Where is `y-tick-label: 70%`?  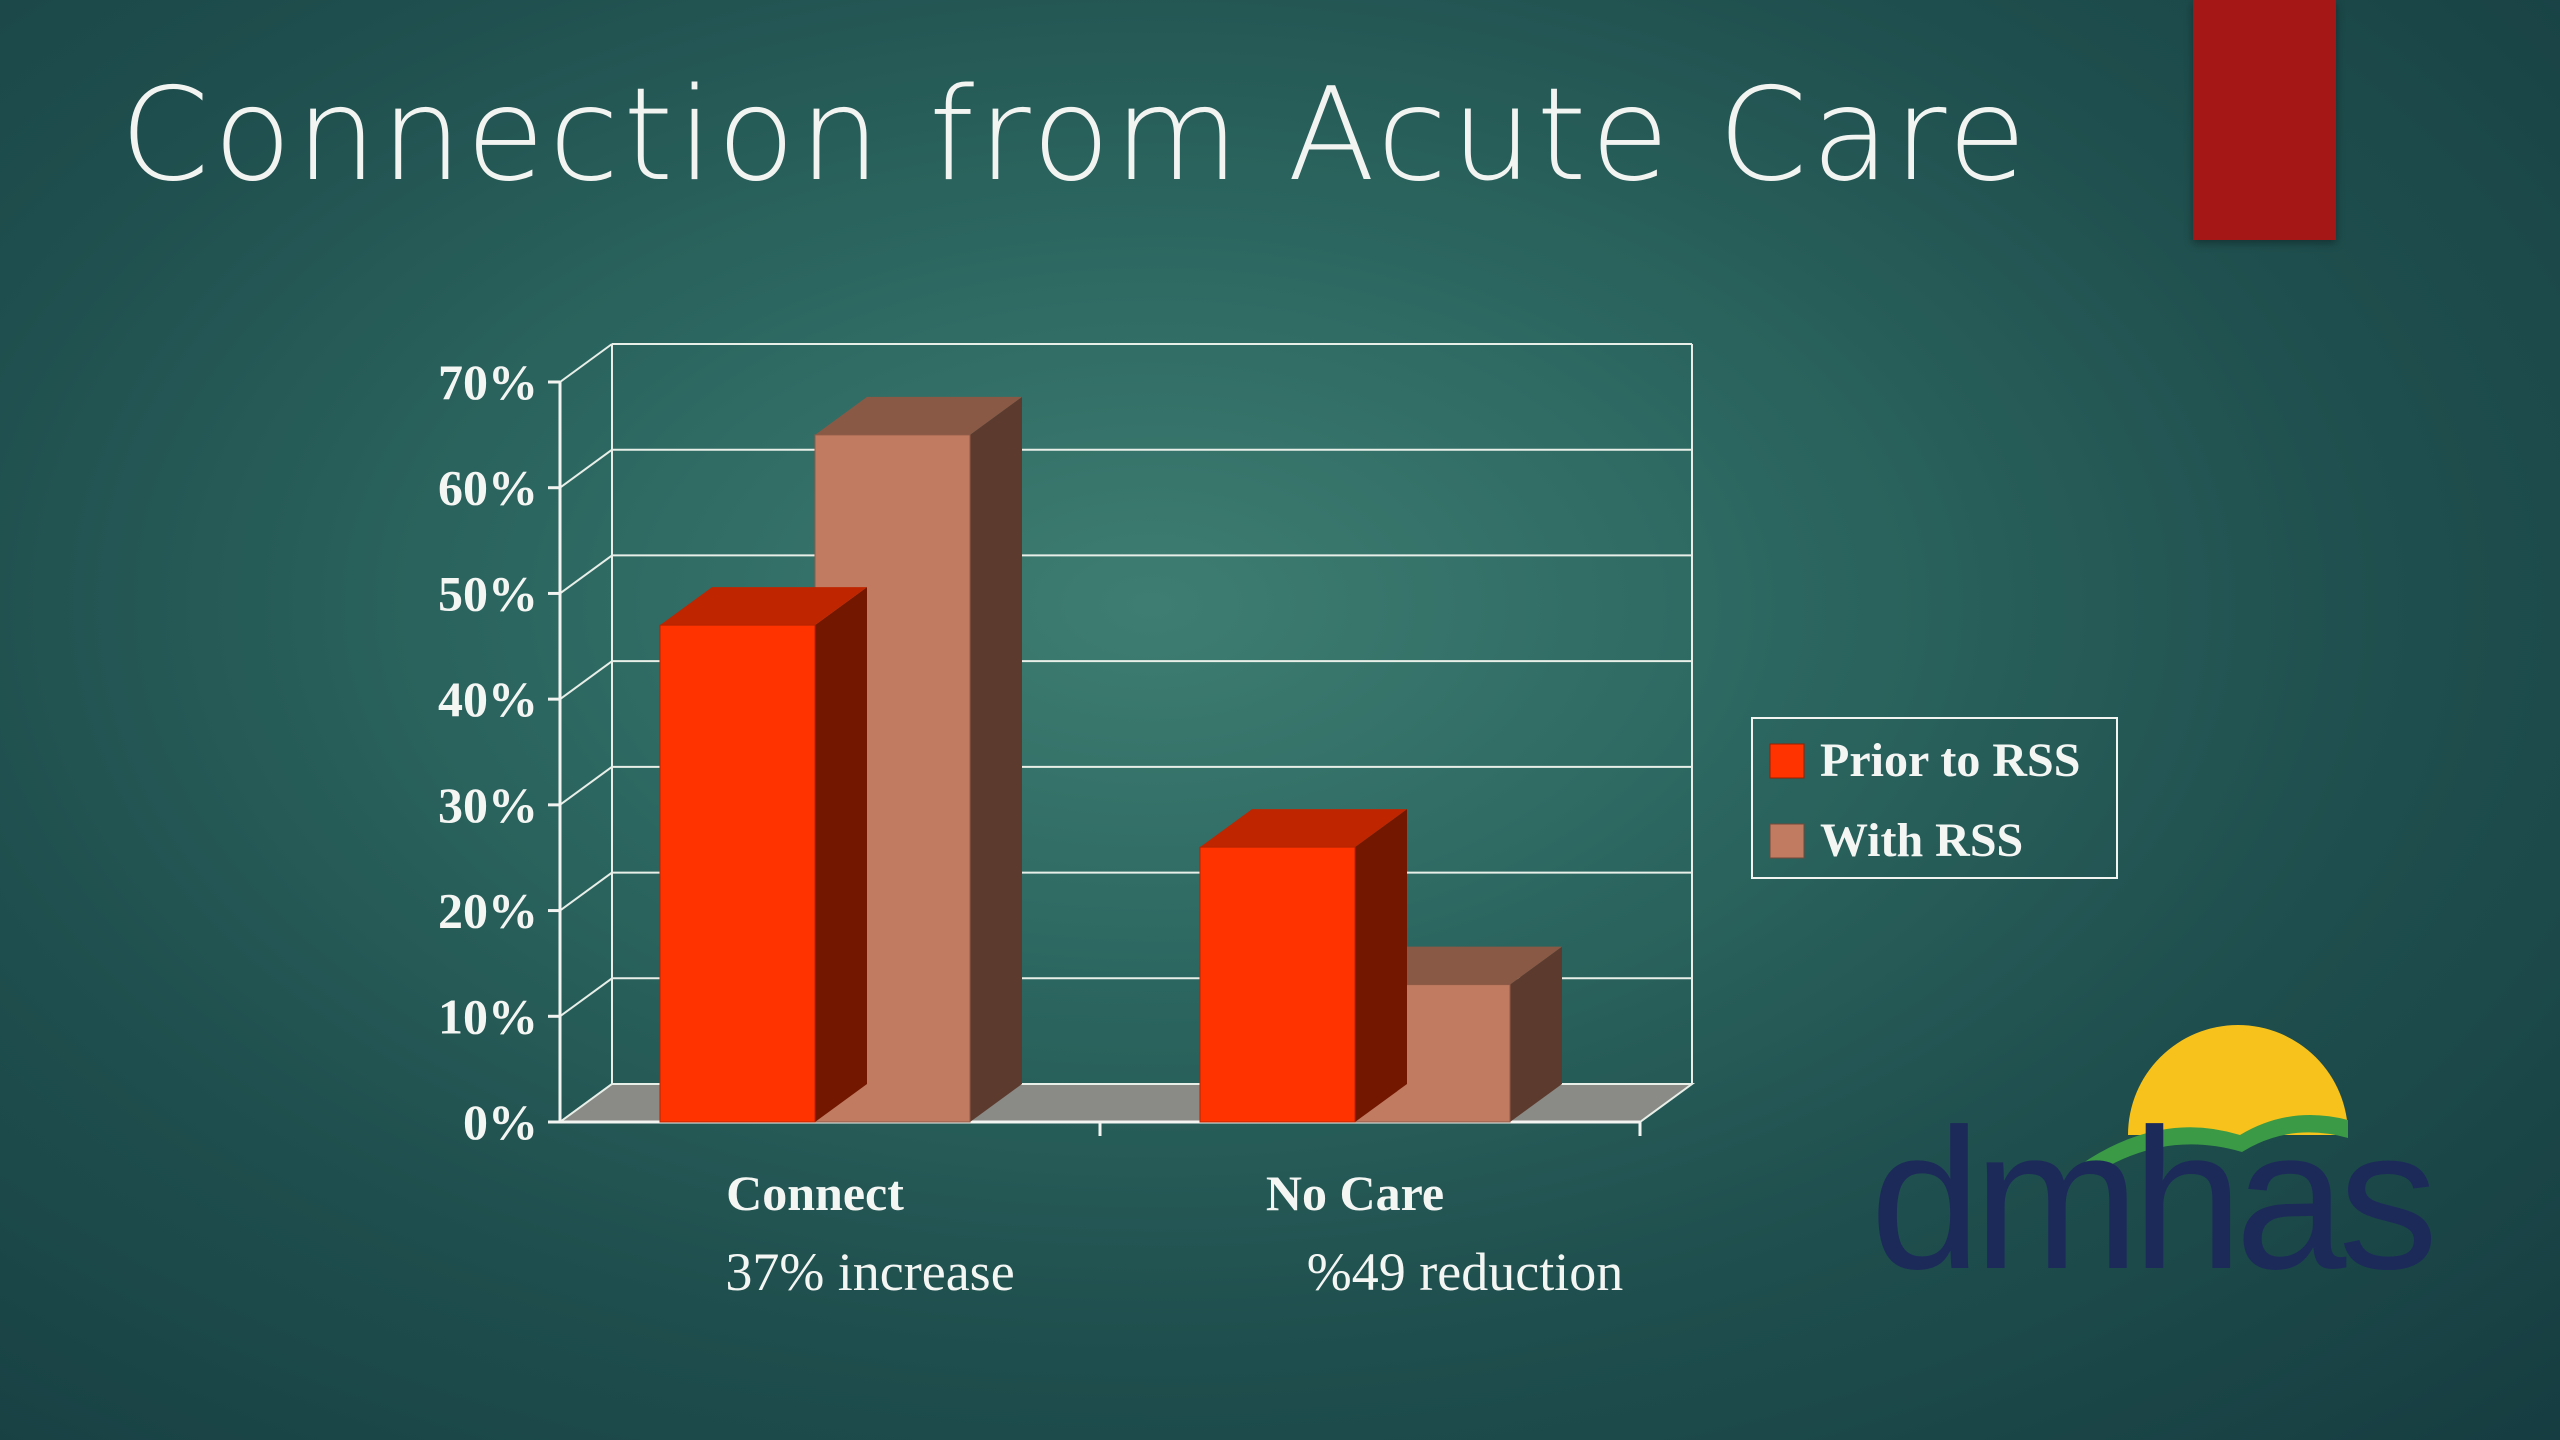
y-tick-label: 70% is located at coordinates (488, 382).